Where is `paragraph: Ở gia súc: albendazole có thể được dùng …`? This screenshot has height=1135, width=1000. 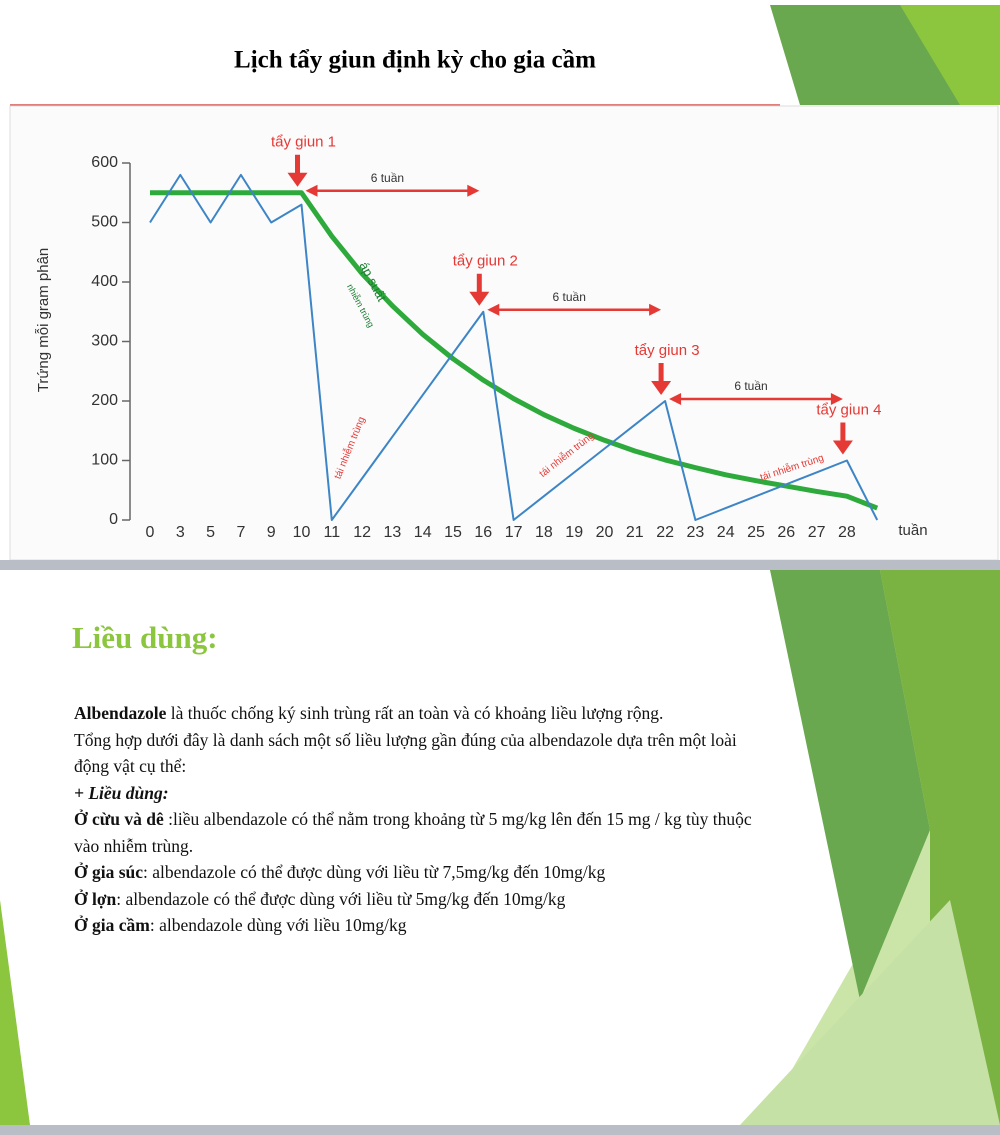 paragraph: Ở gia súc: albendazole có thể được dùng … is located at coordinates (419, 872).